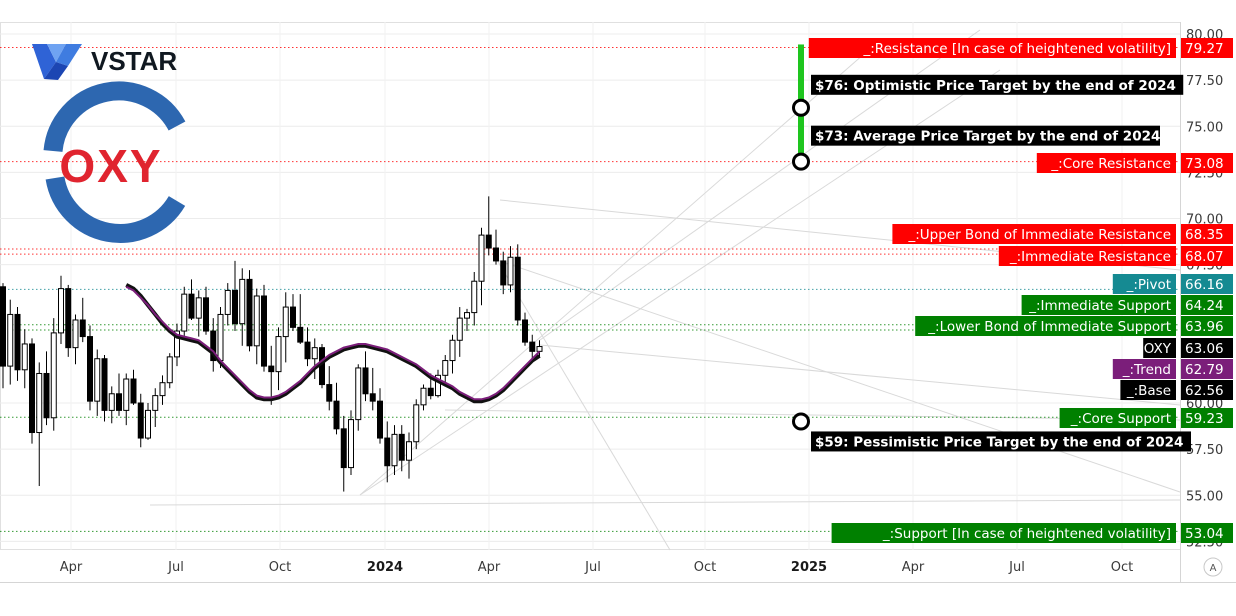  Describe the element at coordinates (1204, 235) in the screenshot. I see `level-tag-value: 68.35` at that location.